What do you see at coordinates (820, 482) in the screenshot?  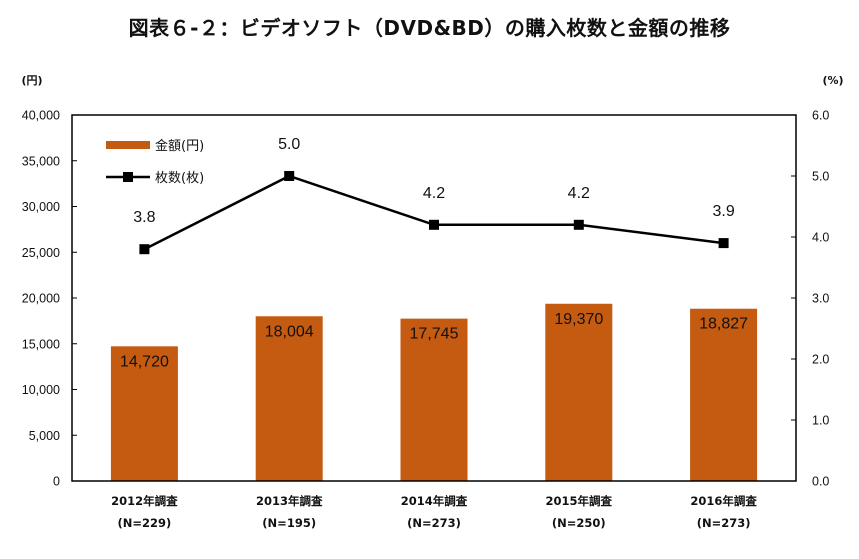 I see `right-axis-tick-label: 0.0` at bounding box center [820, 482].